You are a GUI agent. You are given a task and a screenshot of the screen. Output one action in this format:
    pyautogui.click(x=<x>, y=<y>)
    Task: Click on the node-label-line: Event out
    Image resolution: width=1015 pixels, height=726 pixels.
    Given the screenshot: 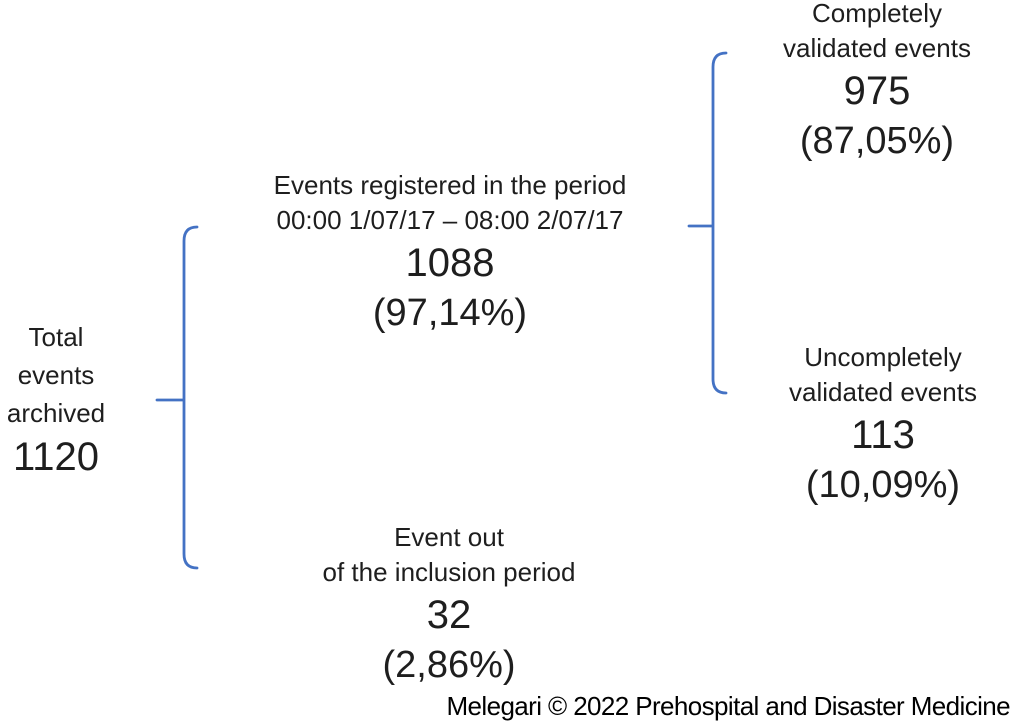 What is the action you would take?
    pyautogui.click(x=449, y=537)
    